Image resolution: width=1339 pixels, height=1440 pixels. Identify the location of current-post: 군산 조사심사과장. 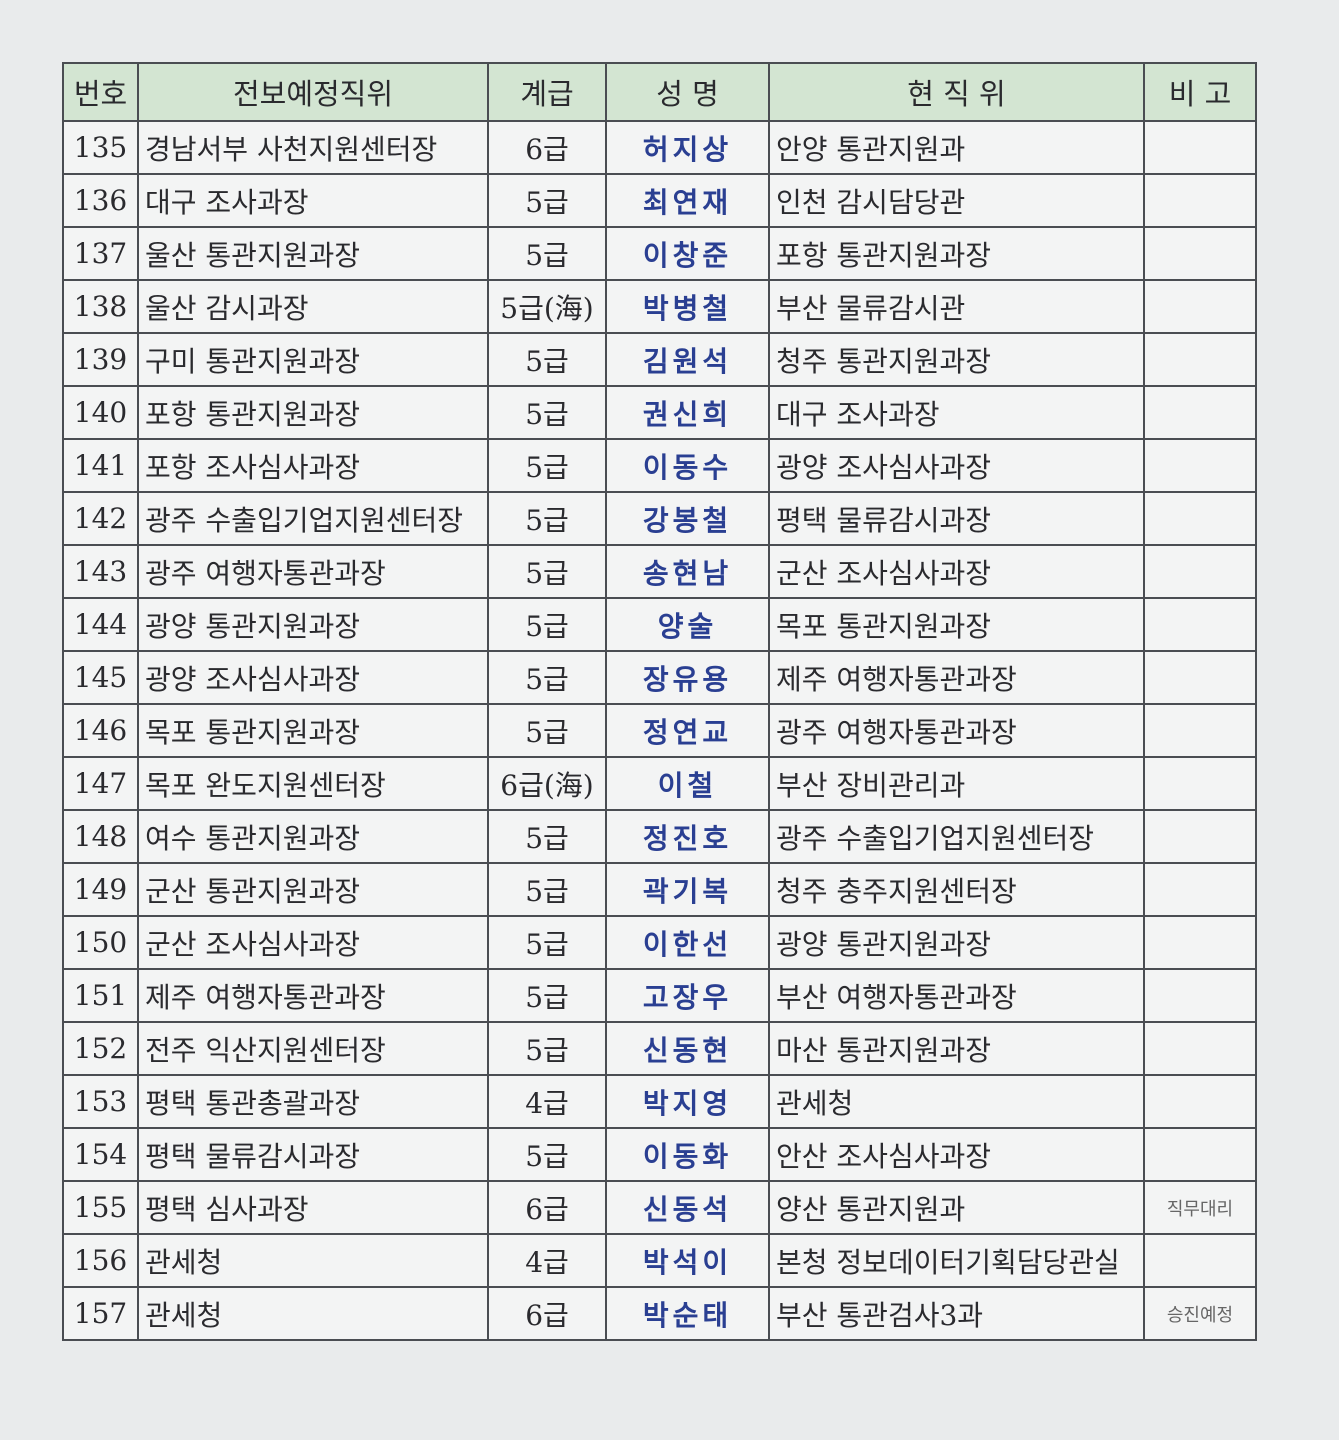
(956, 571).